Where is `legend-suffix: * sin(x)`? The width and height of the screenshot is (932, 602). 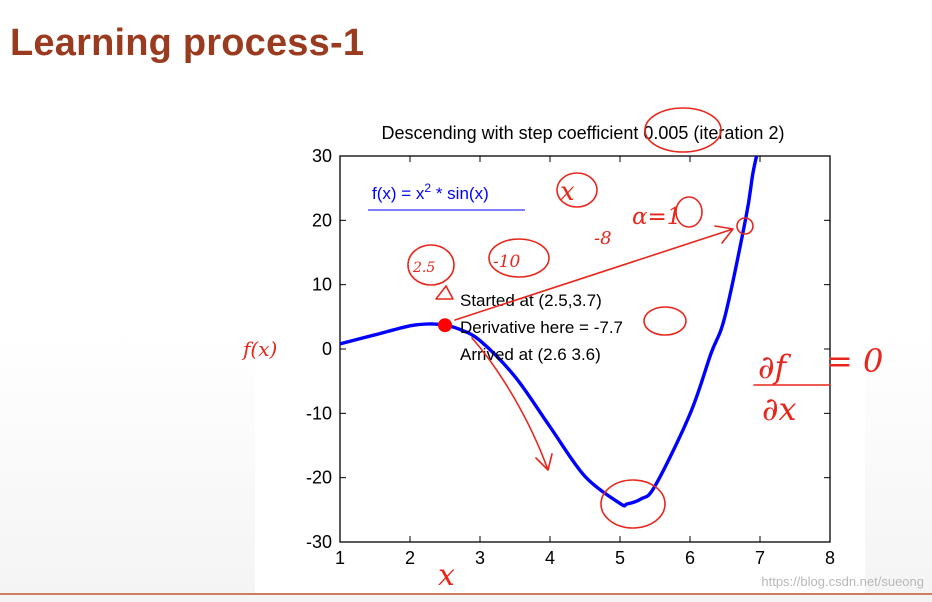
legend-suffix: * sin(x) is located at coordinates (460, 193).